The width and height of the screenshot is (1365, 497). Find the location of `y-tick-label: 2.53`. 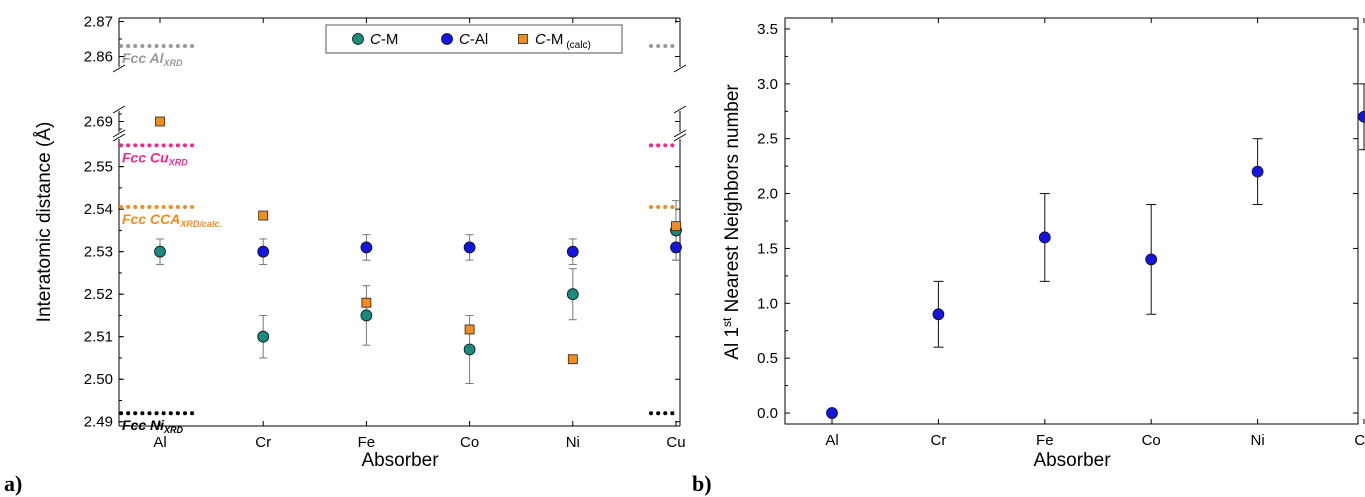

y-tick-label: 2.53 is located at coordinates (98, 252).